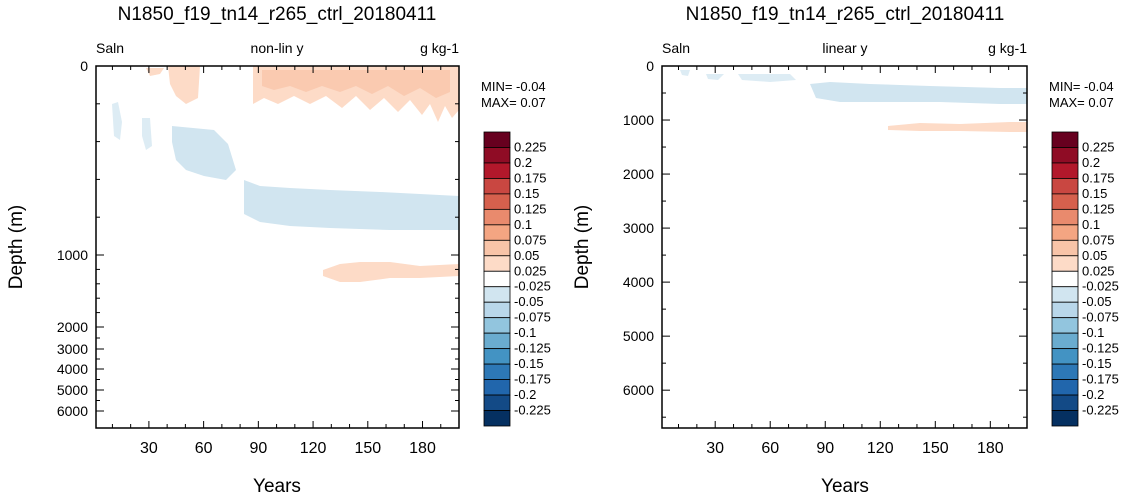 This screenshot has height=503, width=1132. What do you see at coordinates (1093, 394) in the screenshot?
I see `colorbar-tick-label: -0.2` at bounding box center [1093, 394].